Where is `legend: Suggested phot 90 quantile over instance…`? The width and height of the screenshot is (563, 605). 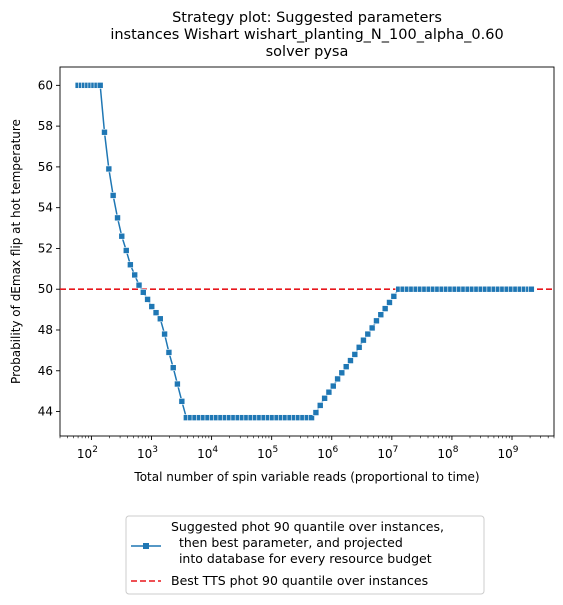
legend: Suggested phot 90 quantile over instance… is located at coordinates (305, 555).